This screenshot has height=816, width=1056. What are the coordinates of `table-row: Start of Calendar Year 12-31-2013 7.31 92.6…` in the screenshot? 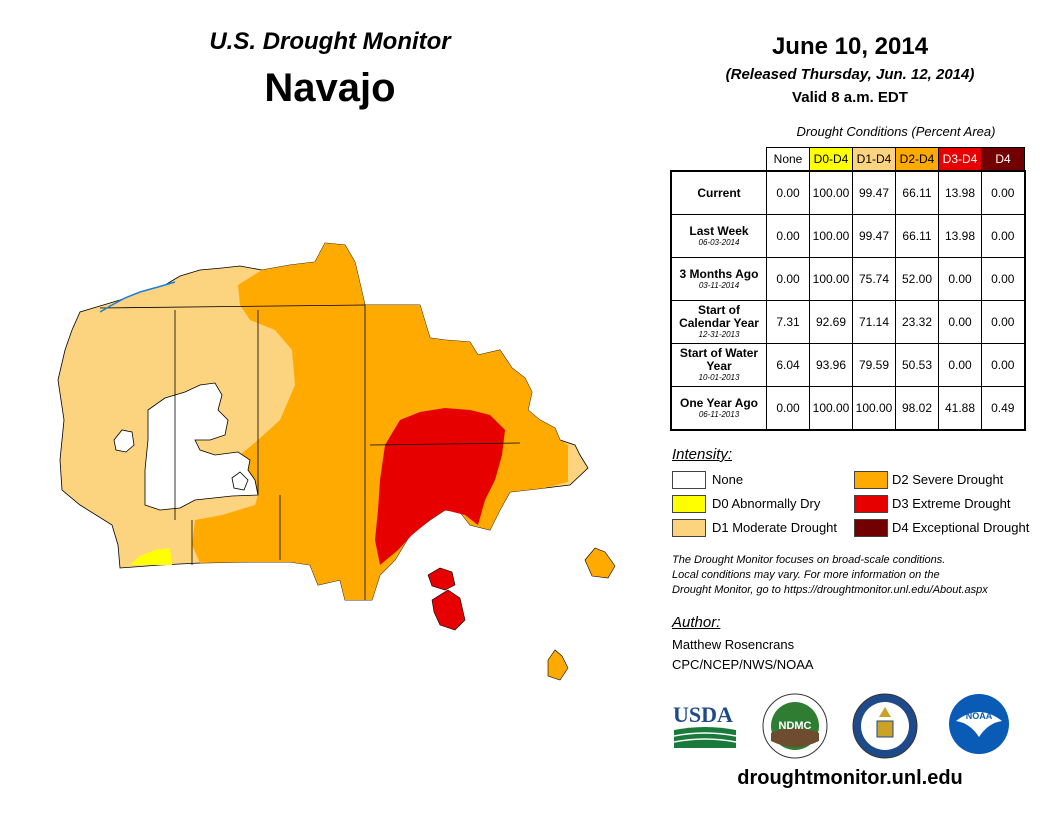 It's located at (848, 322).